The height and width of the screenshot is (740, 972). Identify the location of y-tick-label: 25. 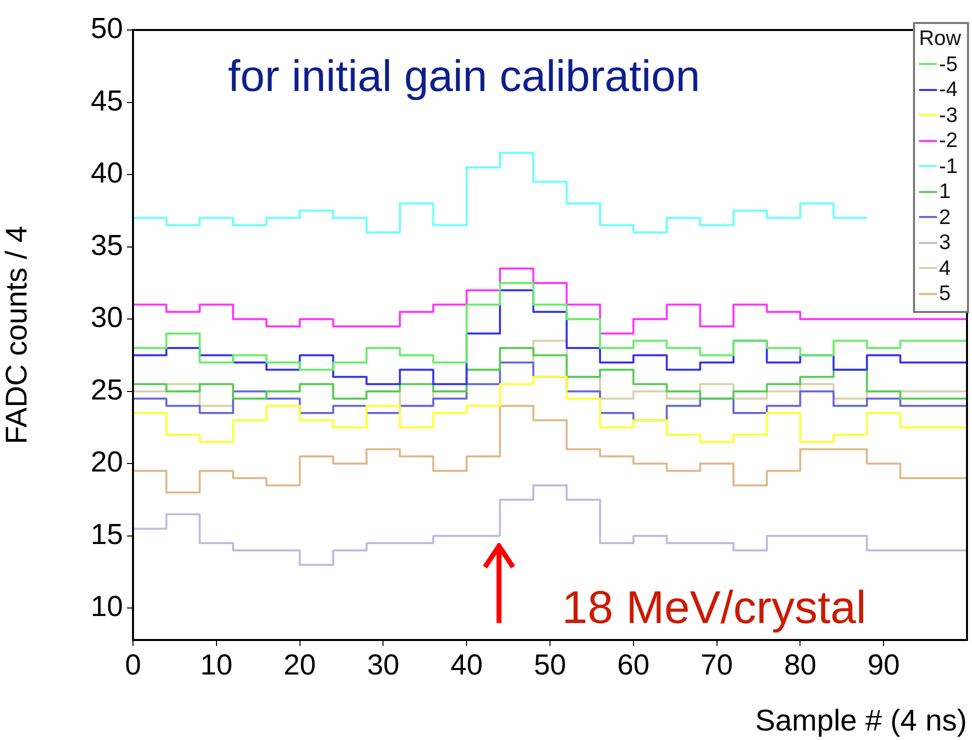
(106, 390).